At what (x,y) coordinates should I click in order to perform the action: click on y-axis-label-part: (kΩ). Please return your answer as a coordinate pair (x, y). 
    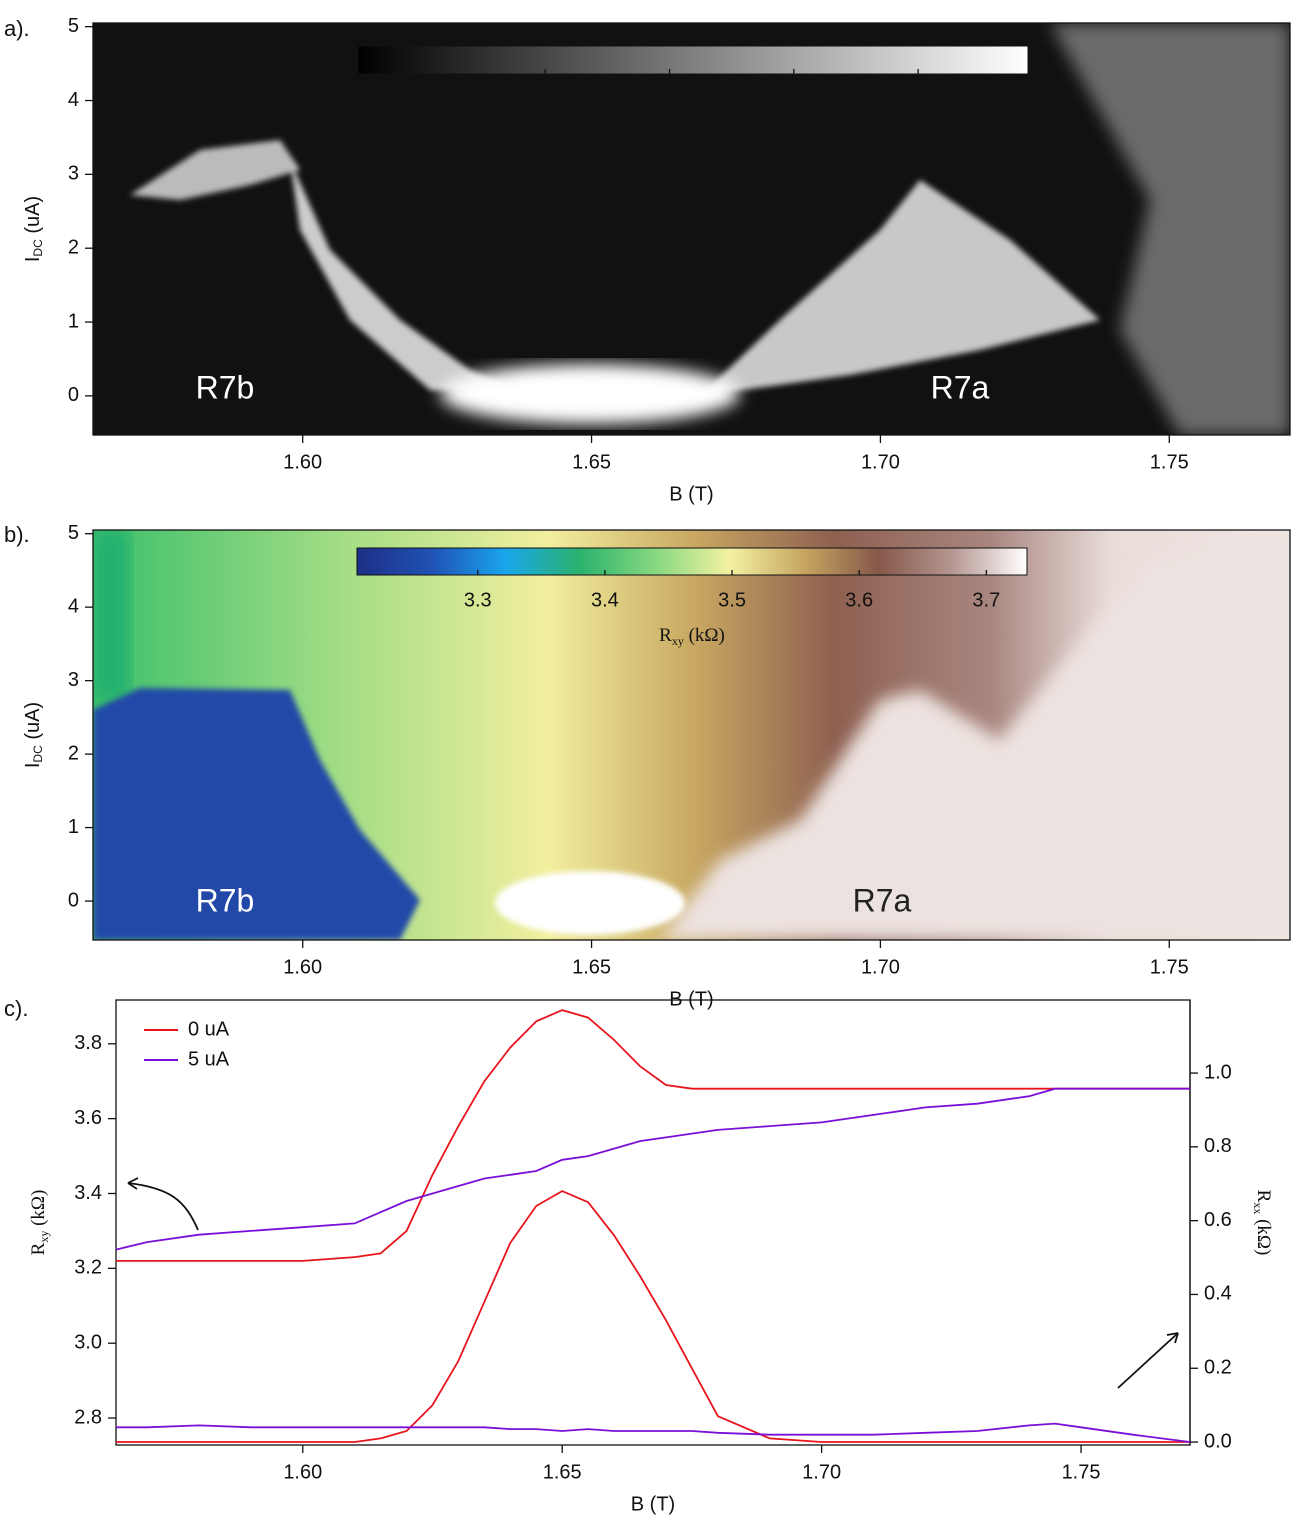
    Looking at the image, I should click on (38, 1210).